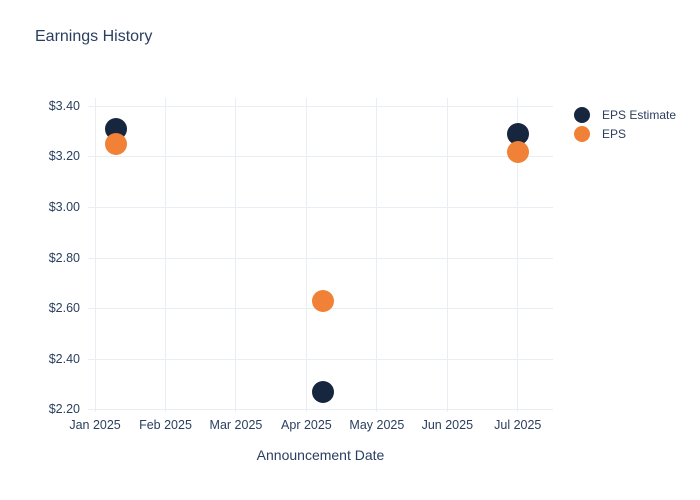 The width and height of the screenshot is (700, 500). What do you see at coordinates (614, 134) in the screenshot?
I see `legend-label: EPS` at bounding box center [614, 134].